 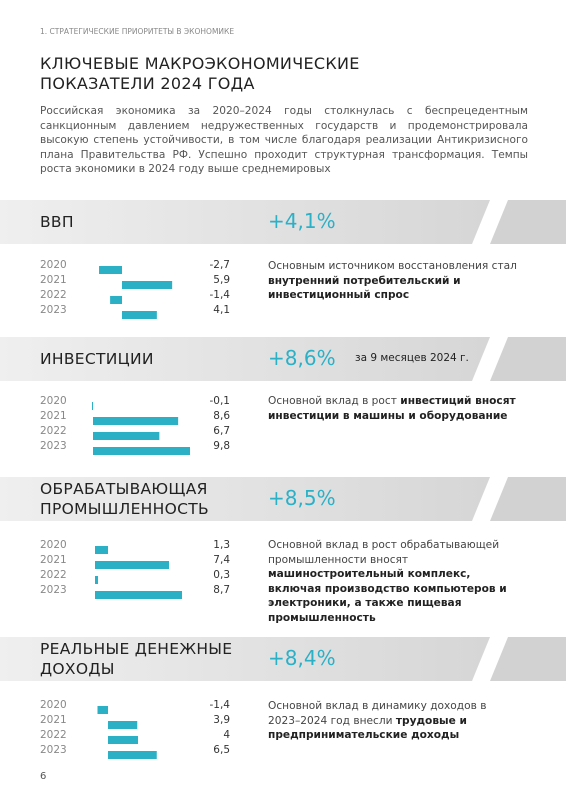 What do you see at coordinates (302, 358) in the screenshot?
I see `headline-value: +8,6%` at bounding box center [302, 358].